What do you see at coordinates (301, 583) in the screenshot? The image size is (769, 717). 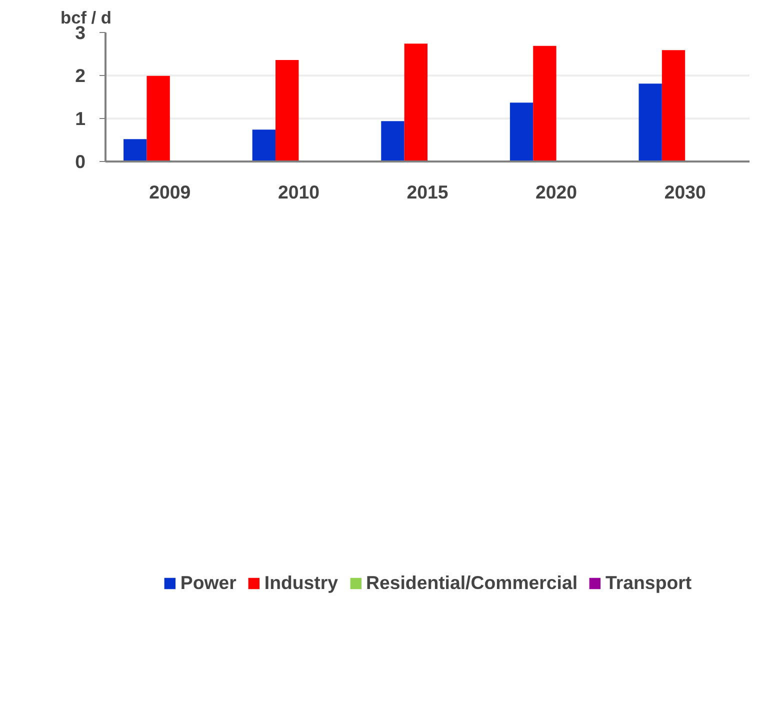 I see `legend-label: Industry` at bounding box center [301, 583].